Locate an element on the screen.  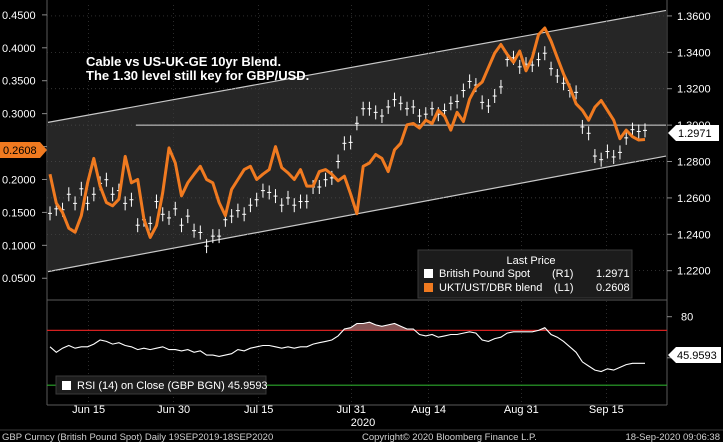
rsi-legend-box is located at coordinates (161, 385).